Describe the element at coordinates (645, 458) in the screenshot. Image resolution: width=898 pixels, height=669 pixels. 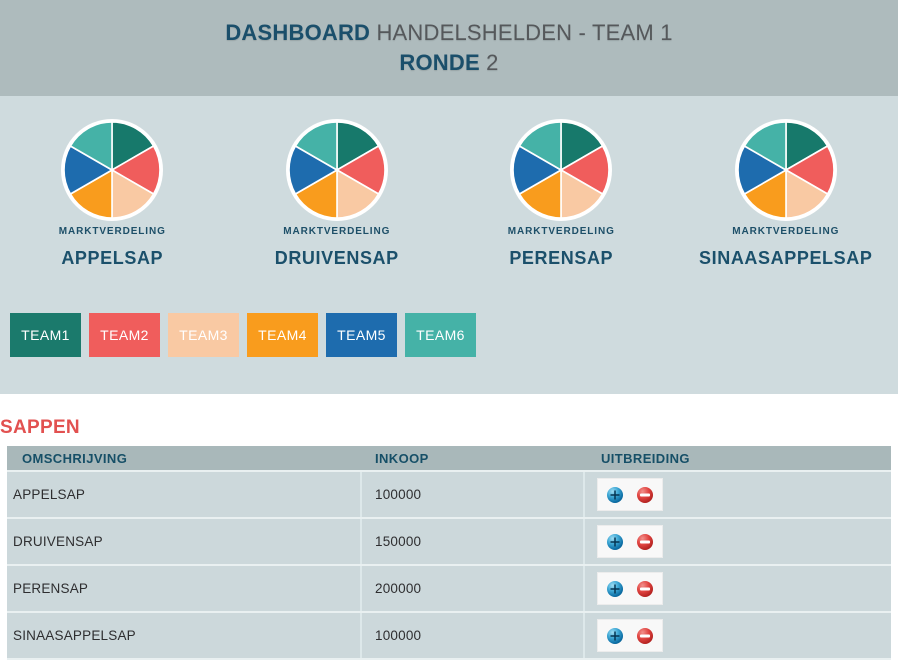
I see `column-header-uitbreiding: UITBREIDING` at that location.